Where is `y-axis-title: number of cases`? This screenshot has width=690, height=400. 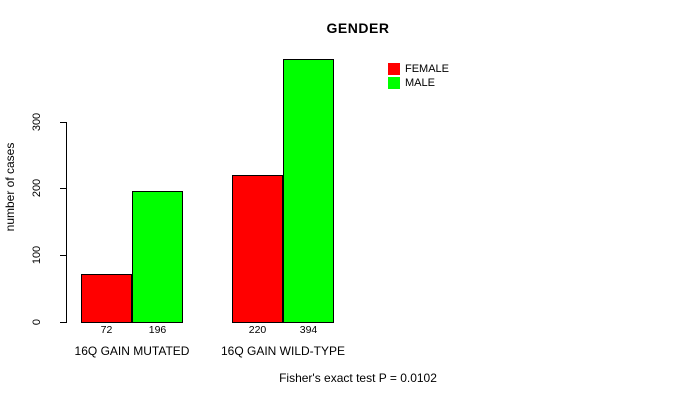 y-axis-title: number of cases is located at coordinates (10, 187).